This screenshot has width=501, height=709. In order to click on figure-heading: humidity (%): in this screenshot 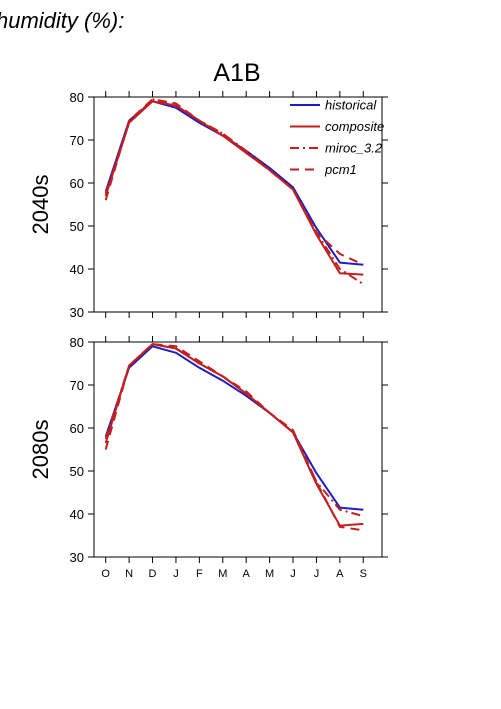, I will do `click(62, 20)`.